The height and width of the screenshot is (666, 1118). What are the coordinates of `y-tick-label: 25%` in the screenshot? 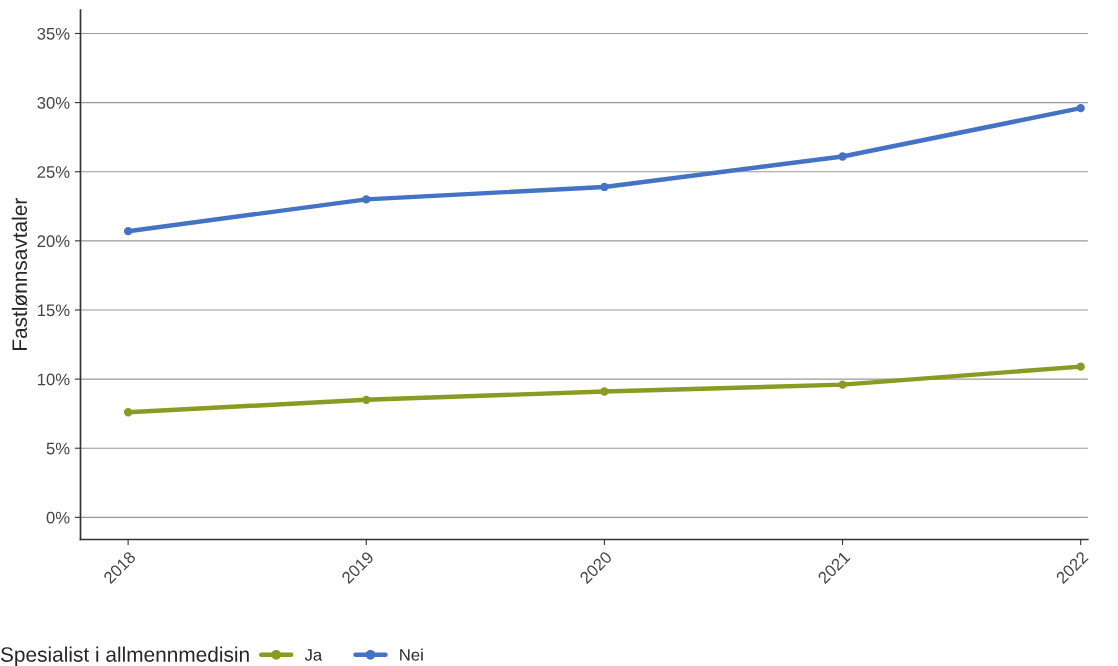 It's located at (53, 172).